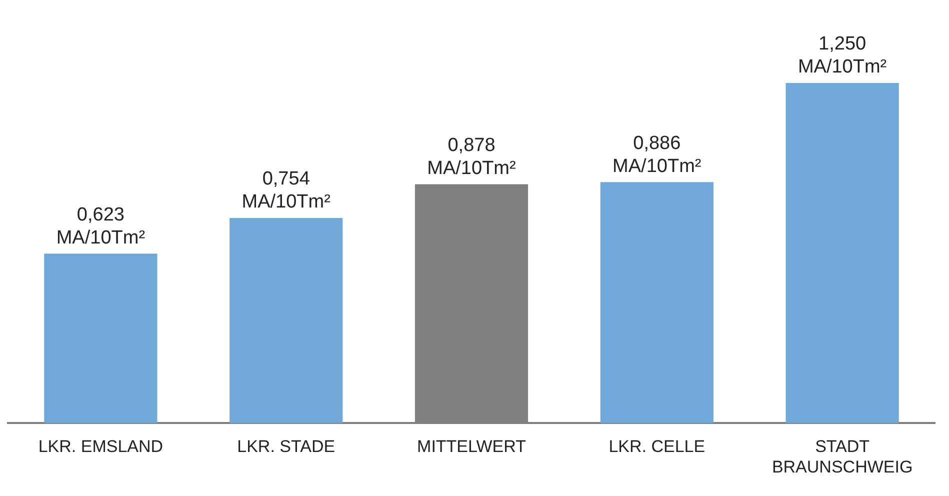 The width and height of the screenshot is (949, 496). Describe the element at coordinates (842, 456) in the screenshot. I see `x-tick-label: STADT BRAUNSCHWEIG` at that location.